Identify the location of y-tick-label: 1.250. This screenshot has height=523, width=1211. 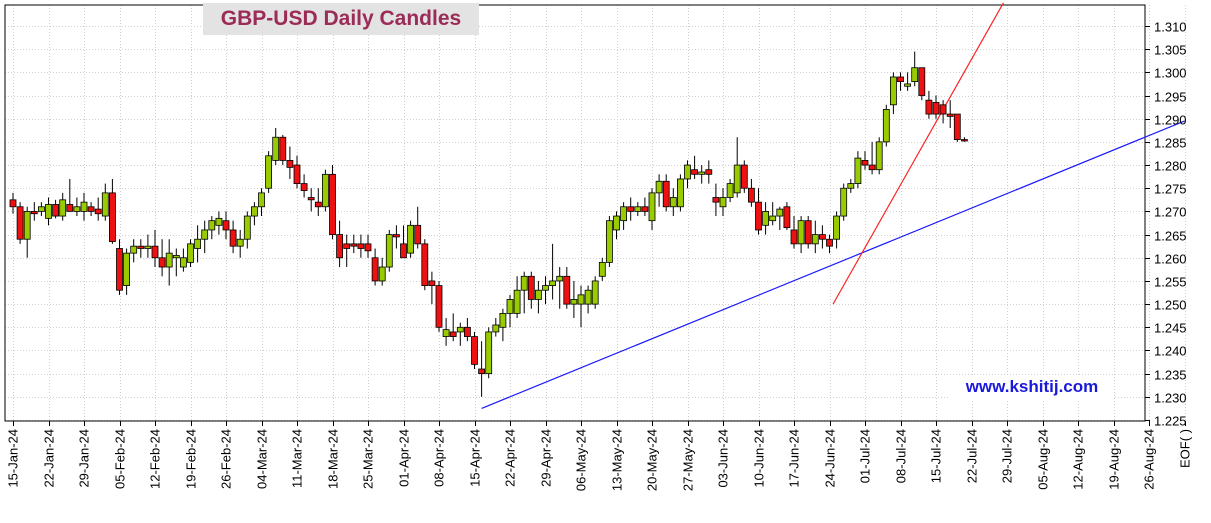
(1170, 305).